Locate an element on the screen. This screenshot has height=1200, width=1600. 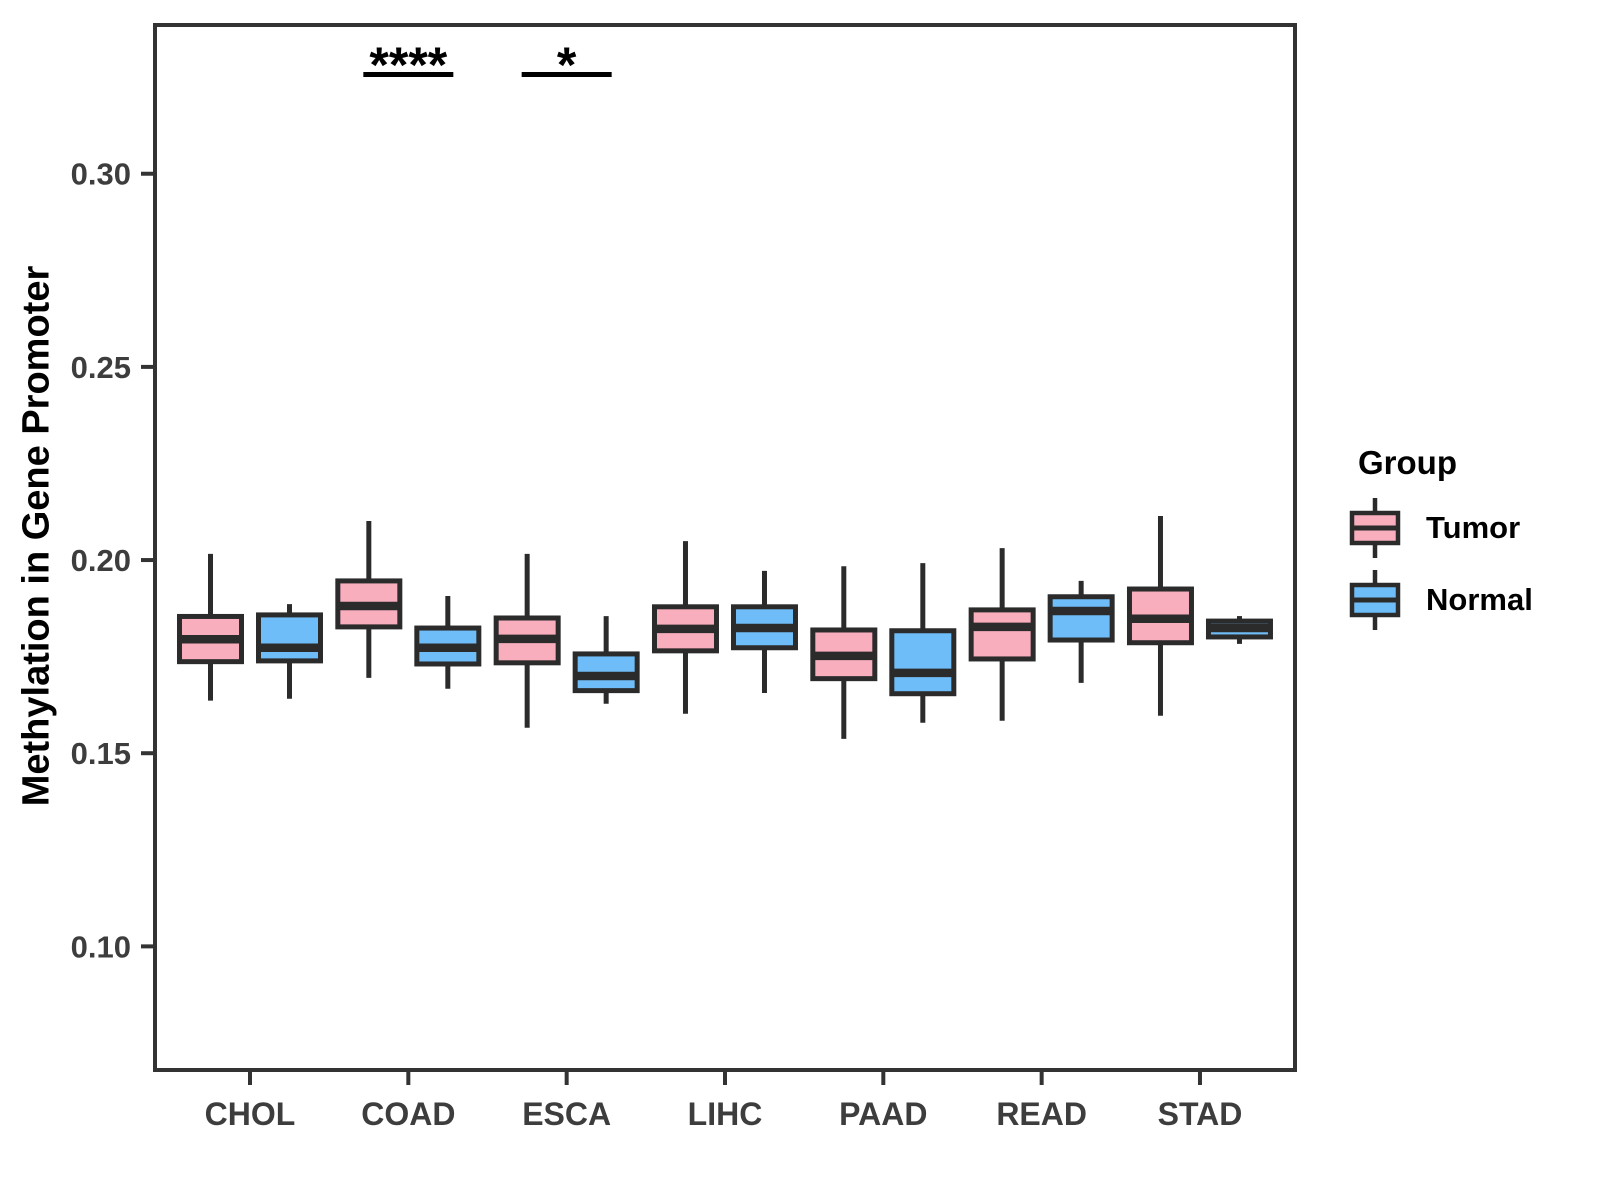
boxplot-read-tumor is located at coordinates (1002, 634).